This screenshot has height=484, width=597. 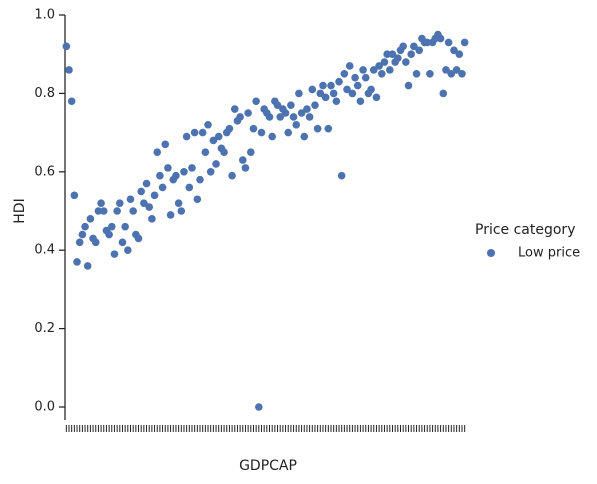 I want to click on y-axis-label: HDI, so click(x=20, y=210).